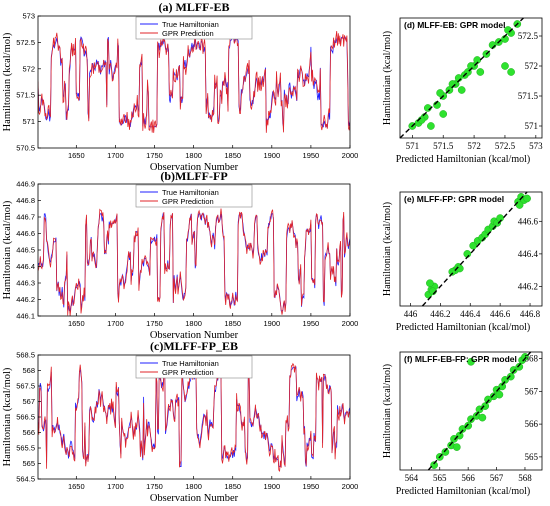  Describe the element at coordinates (412, 478) in the screenshot. I see `x-tick-label: 564` at that location.